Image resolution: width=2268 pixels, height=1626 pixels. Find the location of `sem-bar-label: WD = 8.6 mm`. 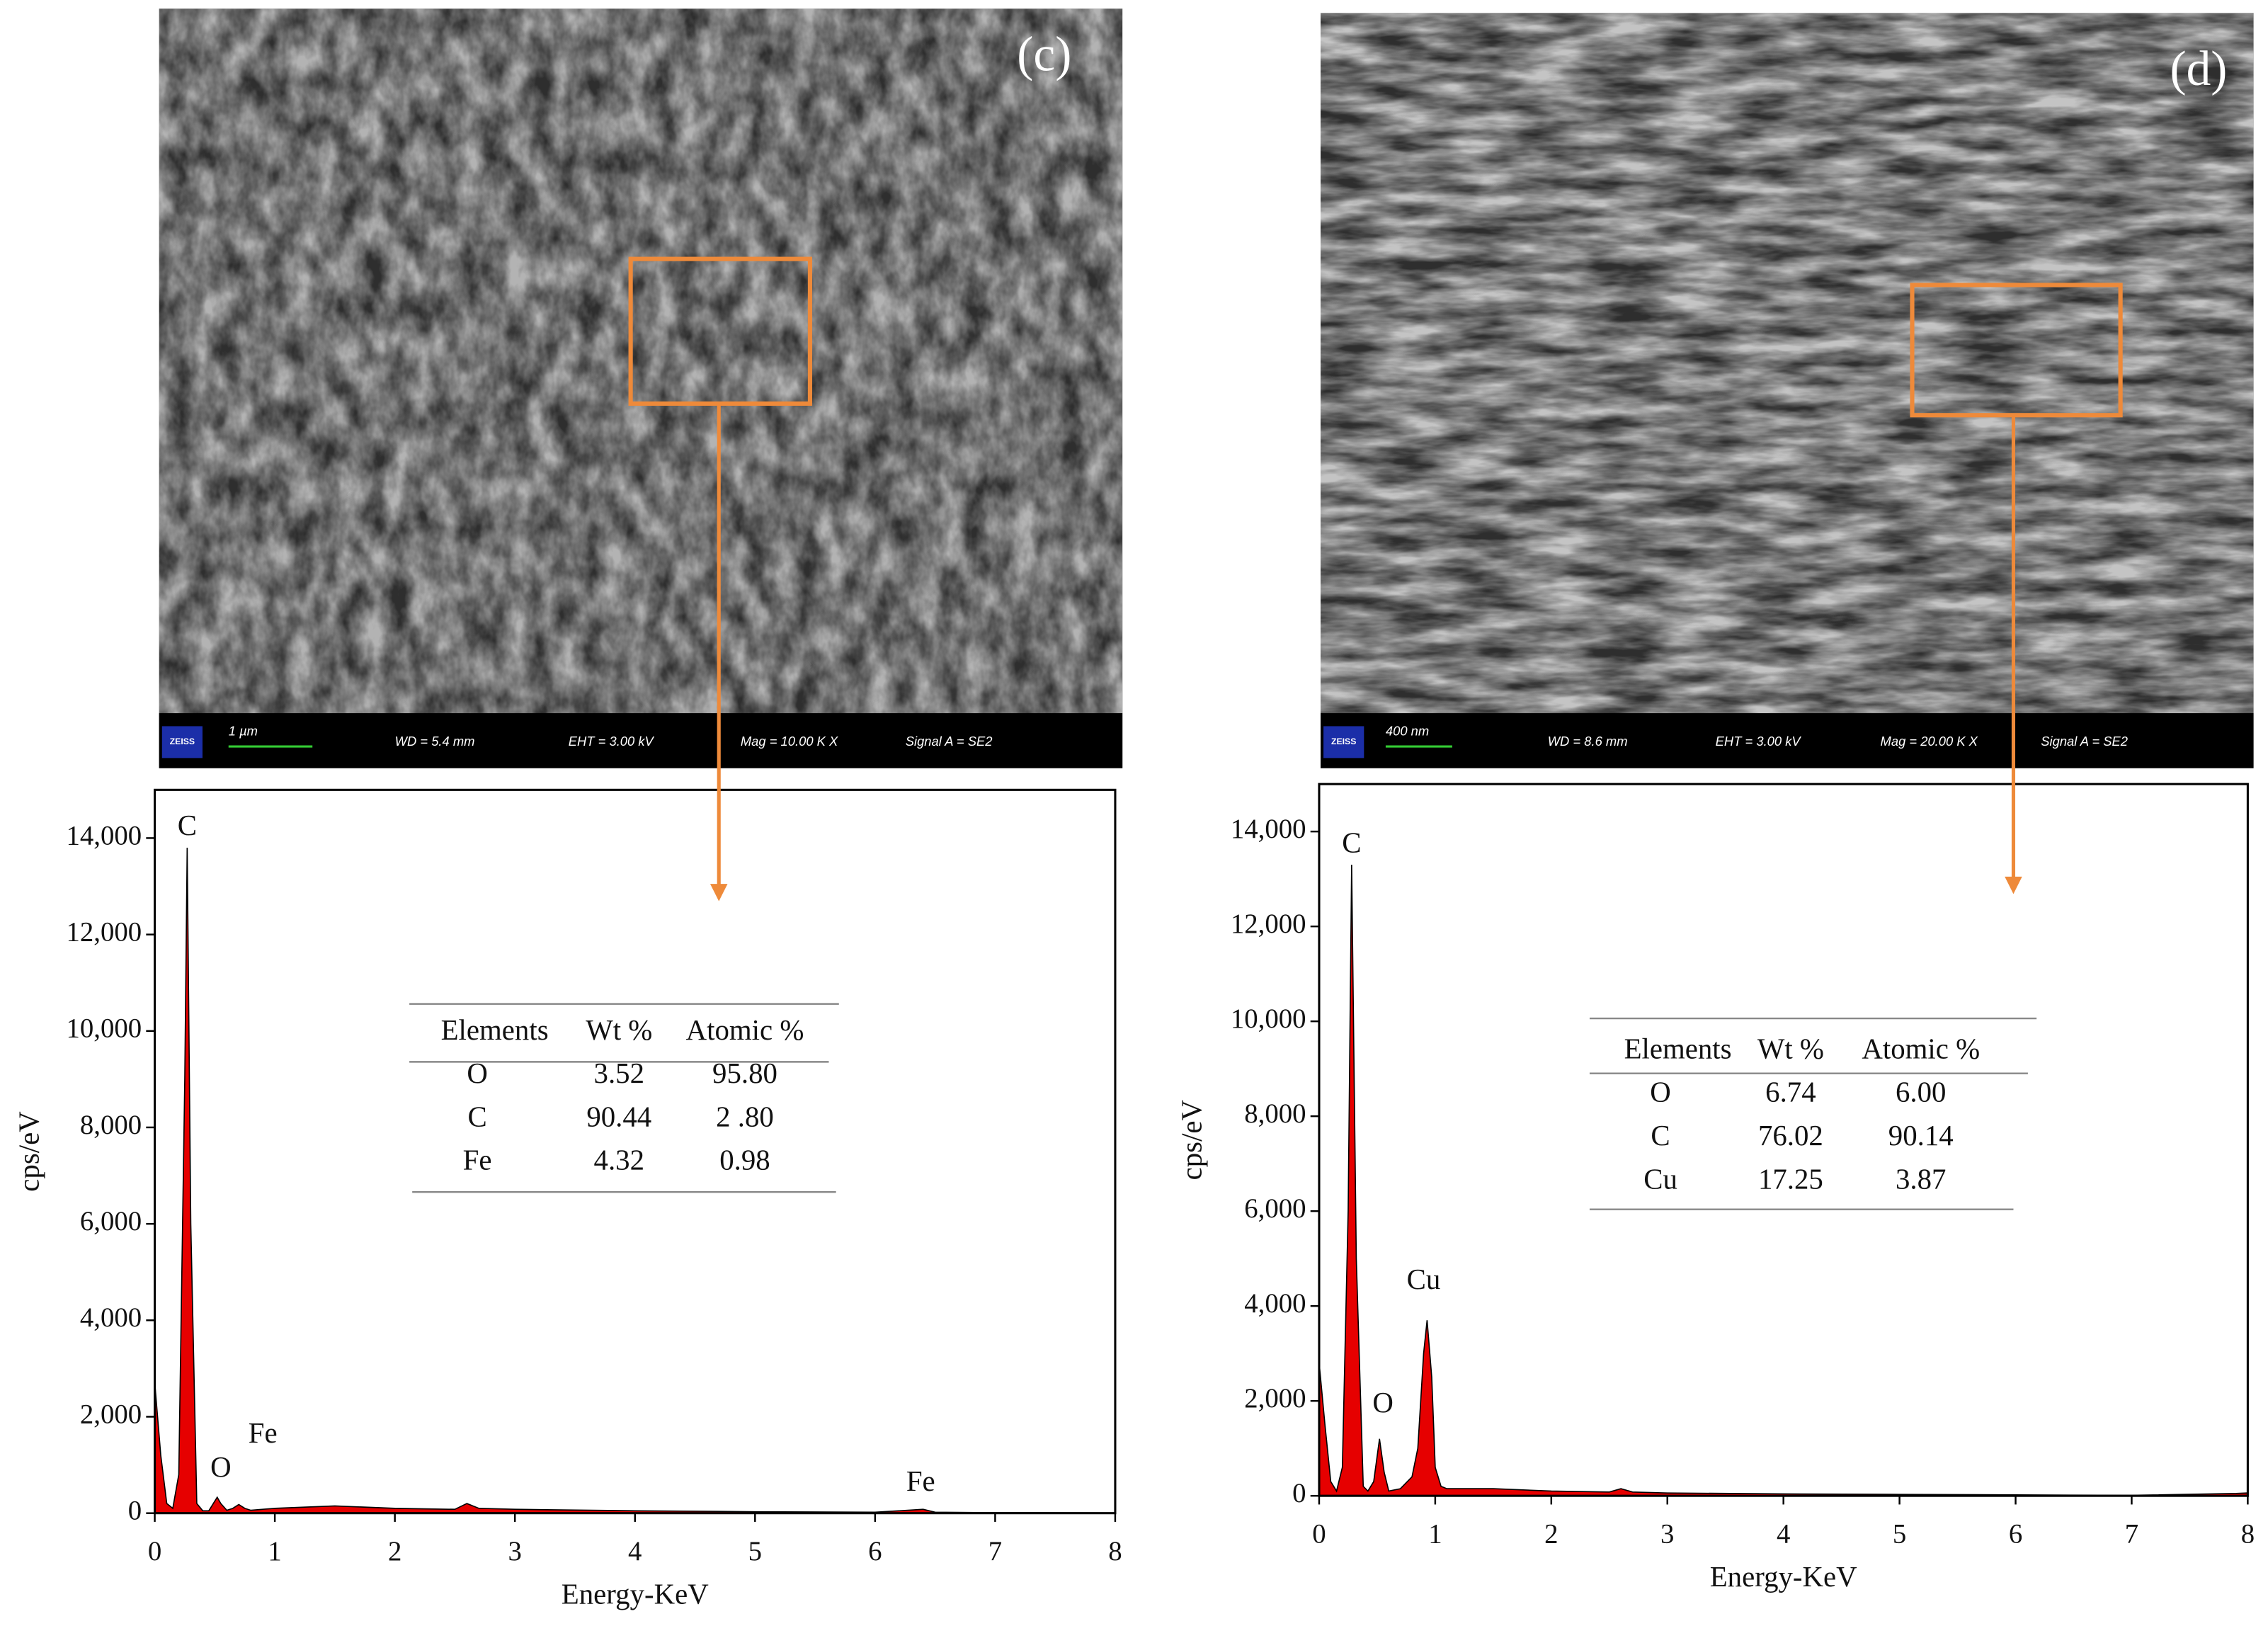

sem-bar-label: WD = 8.6 mm is located at coordinates (1588, 741).